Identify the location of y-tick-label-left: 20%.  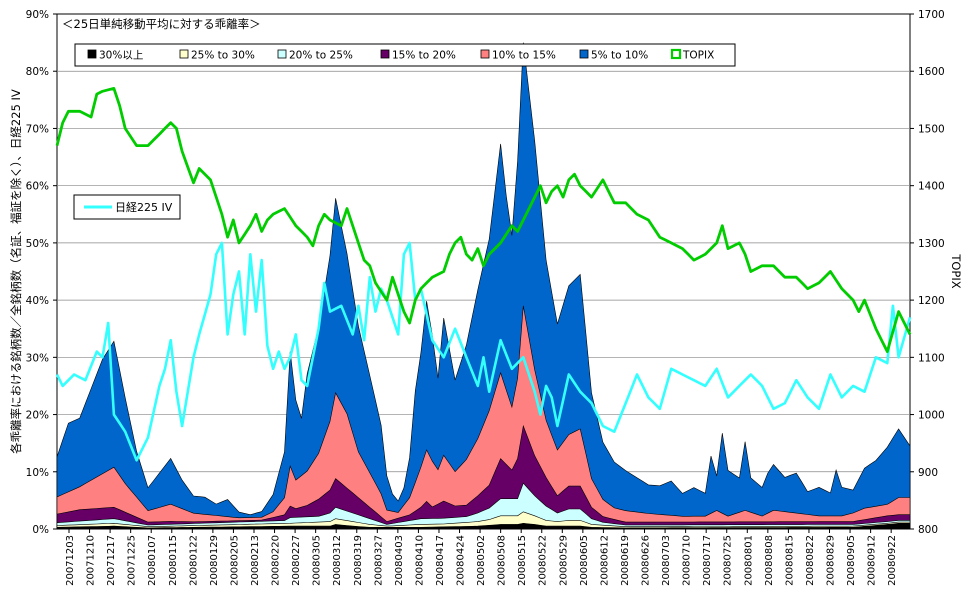
(37, 416).